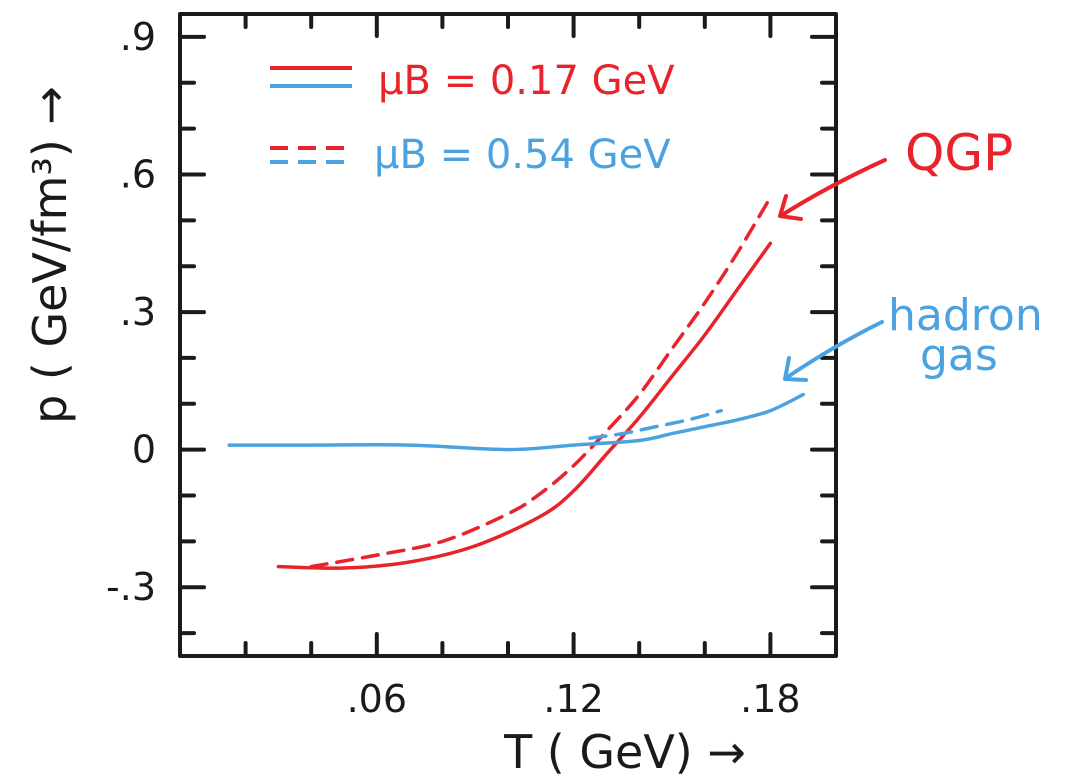  Describe the element at coordinates (795, 369) in the screenshot. I see `hadron-gas-arrowhead` at that location.